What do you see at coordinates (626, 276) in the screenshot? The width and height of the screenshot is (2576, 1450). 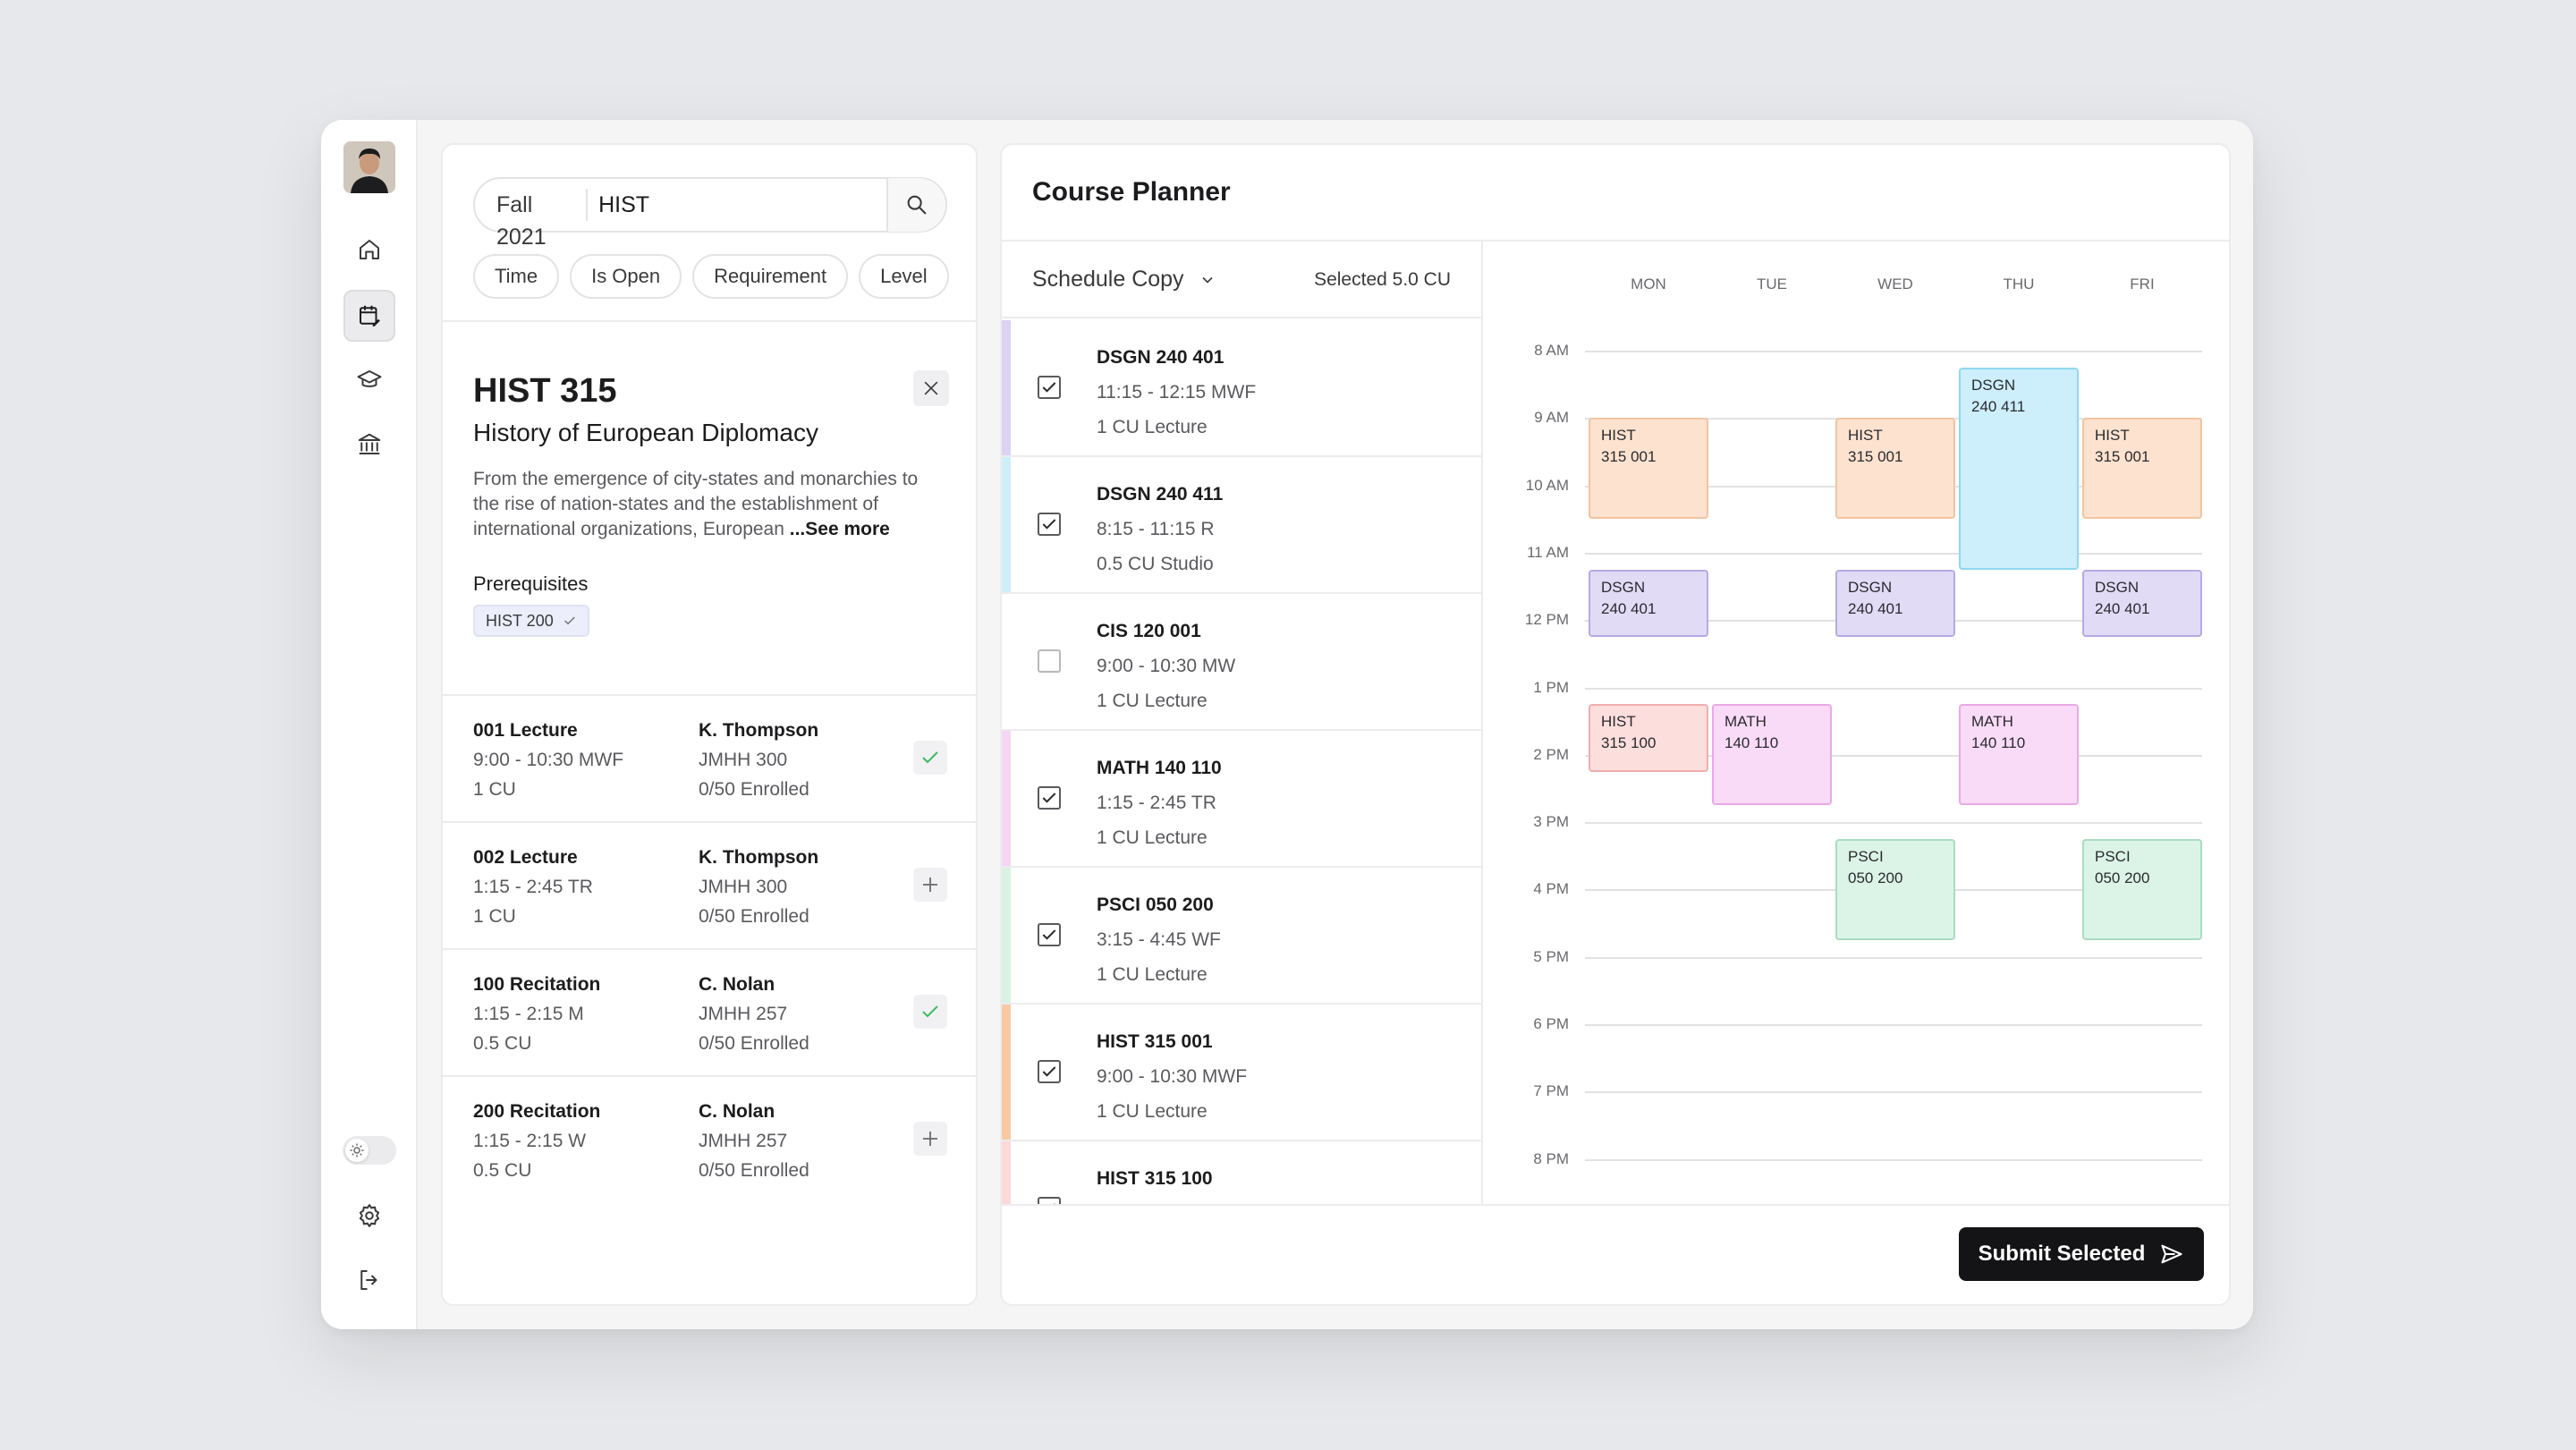 I see `filter-is-open: Is Open` at bounding box center [626, 276].